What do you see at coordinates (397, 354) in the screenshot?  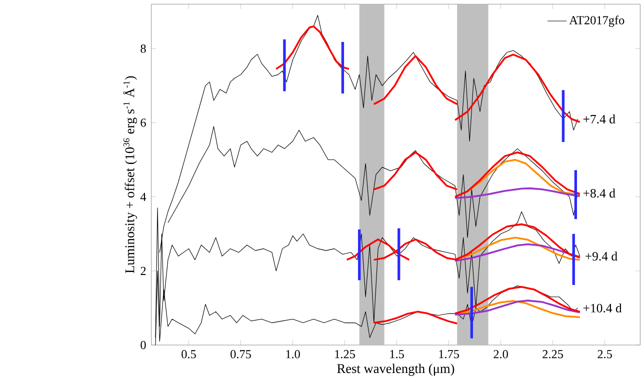 I see `x-tick-label: 1.5` at bounding box center [397, 354].